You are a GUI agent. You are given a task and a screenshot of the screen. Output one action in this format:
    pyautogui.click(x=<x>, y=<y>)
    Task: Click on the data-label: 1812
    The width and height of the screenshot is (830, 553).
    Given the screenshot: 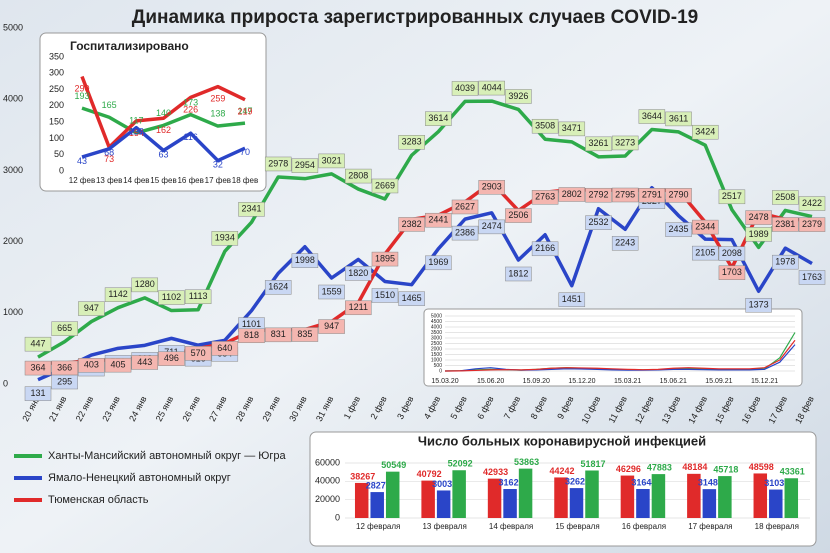 What is the action you would take?
    pyautogui.click(x=518, y=273)
    